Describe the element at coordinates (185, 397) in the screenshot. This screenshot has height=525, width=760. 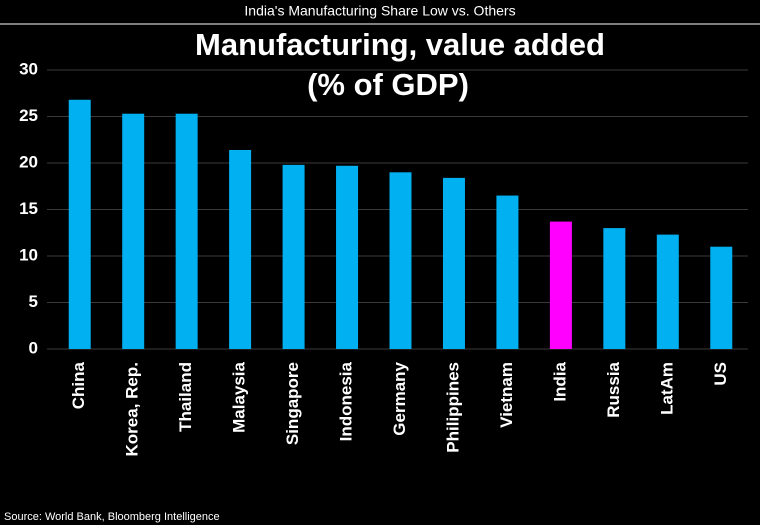
I see `x-tick-label: Thailand` at that location.